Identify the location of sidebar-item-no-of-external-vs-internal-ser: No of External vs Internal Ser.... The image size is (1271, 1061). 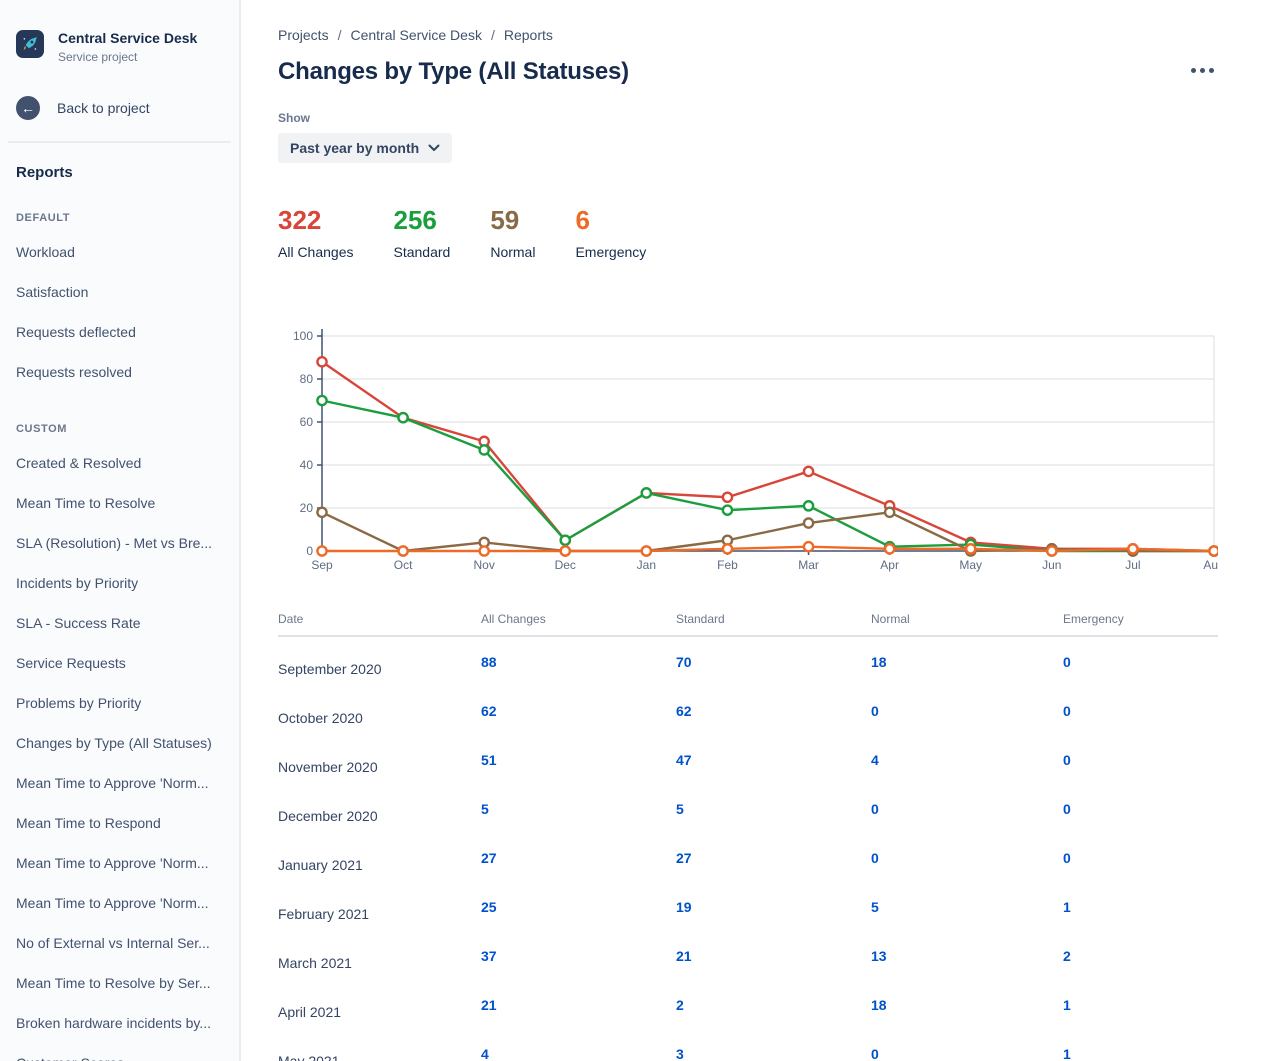
(113, 942).